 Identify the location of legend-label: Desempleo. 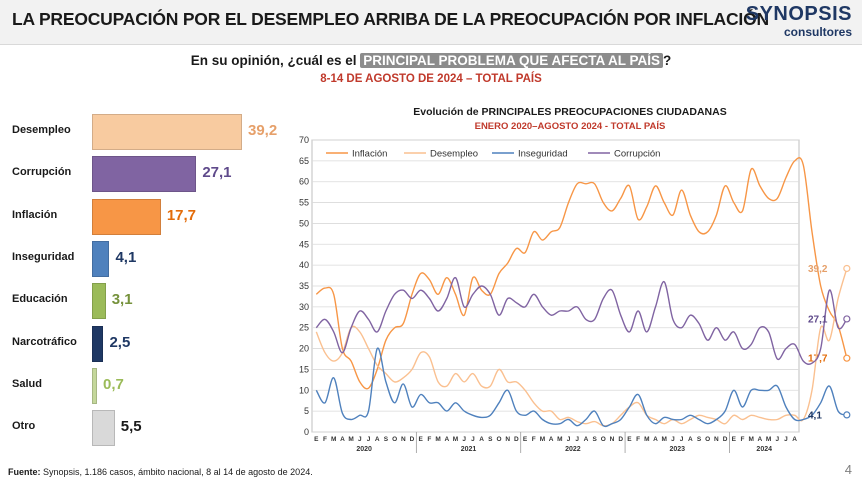
(454, 154).